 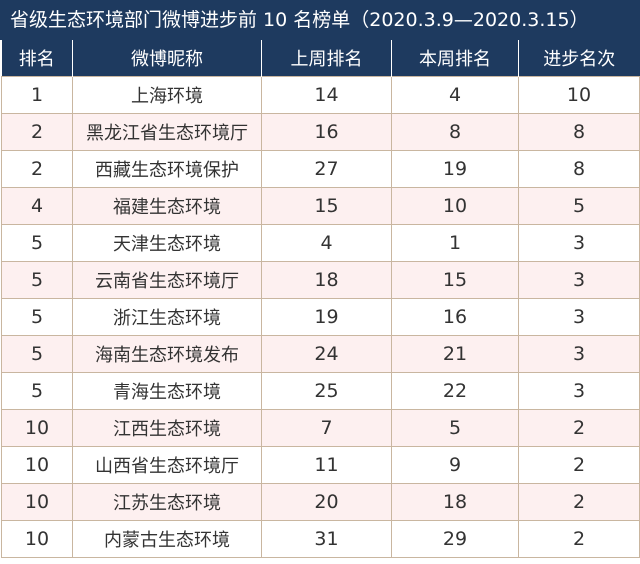 What do you see at coordinates (320, 20) in the screenshot?
I see `table-title: 省级生态环境部门微博进步前 10 名榜单（2020.3.9—2020.3.15）` at bounding box center [320, 20].